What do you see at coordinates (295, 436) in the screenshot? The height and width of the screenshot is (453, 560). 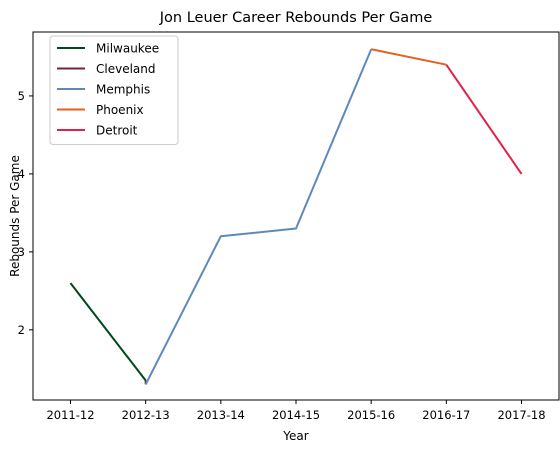 I see `x-axis-label: Year` at bounding box center [295, 436].